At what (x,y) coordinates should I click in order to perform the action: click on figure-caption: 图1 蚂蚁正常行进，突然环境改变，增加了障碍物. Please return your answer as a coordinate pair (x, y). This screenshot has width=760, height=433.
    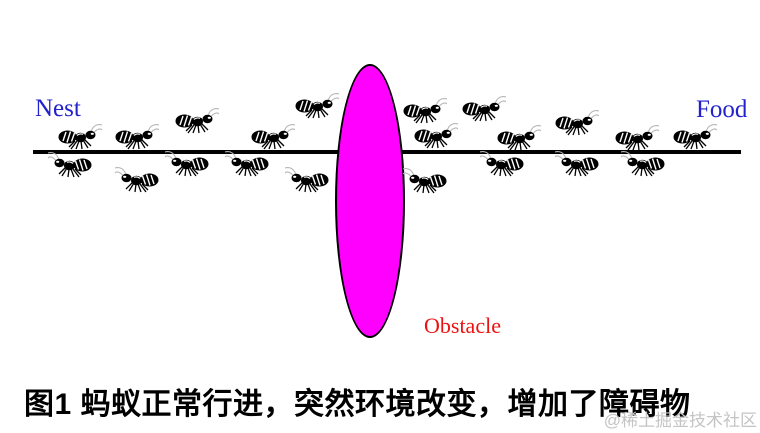
    Looking at the image, I should click on (357, 404).